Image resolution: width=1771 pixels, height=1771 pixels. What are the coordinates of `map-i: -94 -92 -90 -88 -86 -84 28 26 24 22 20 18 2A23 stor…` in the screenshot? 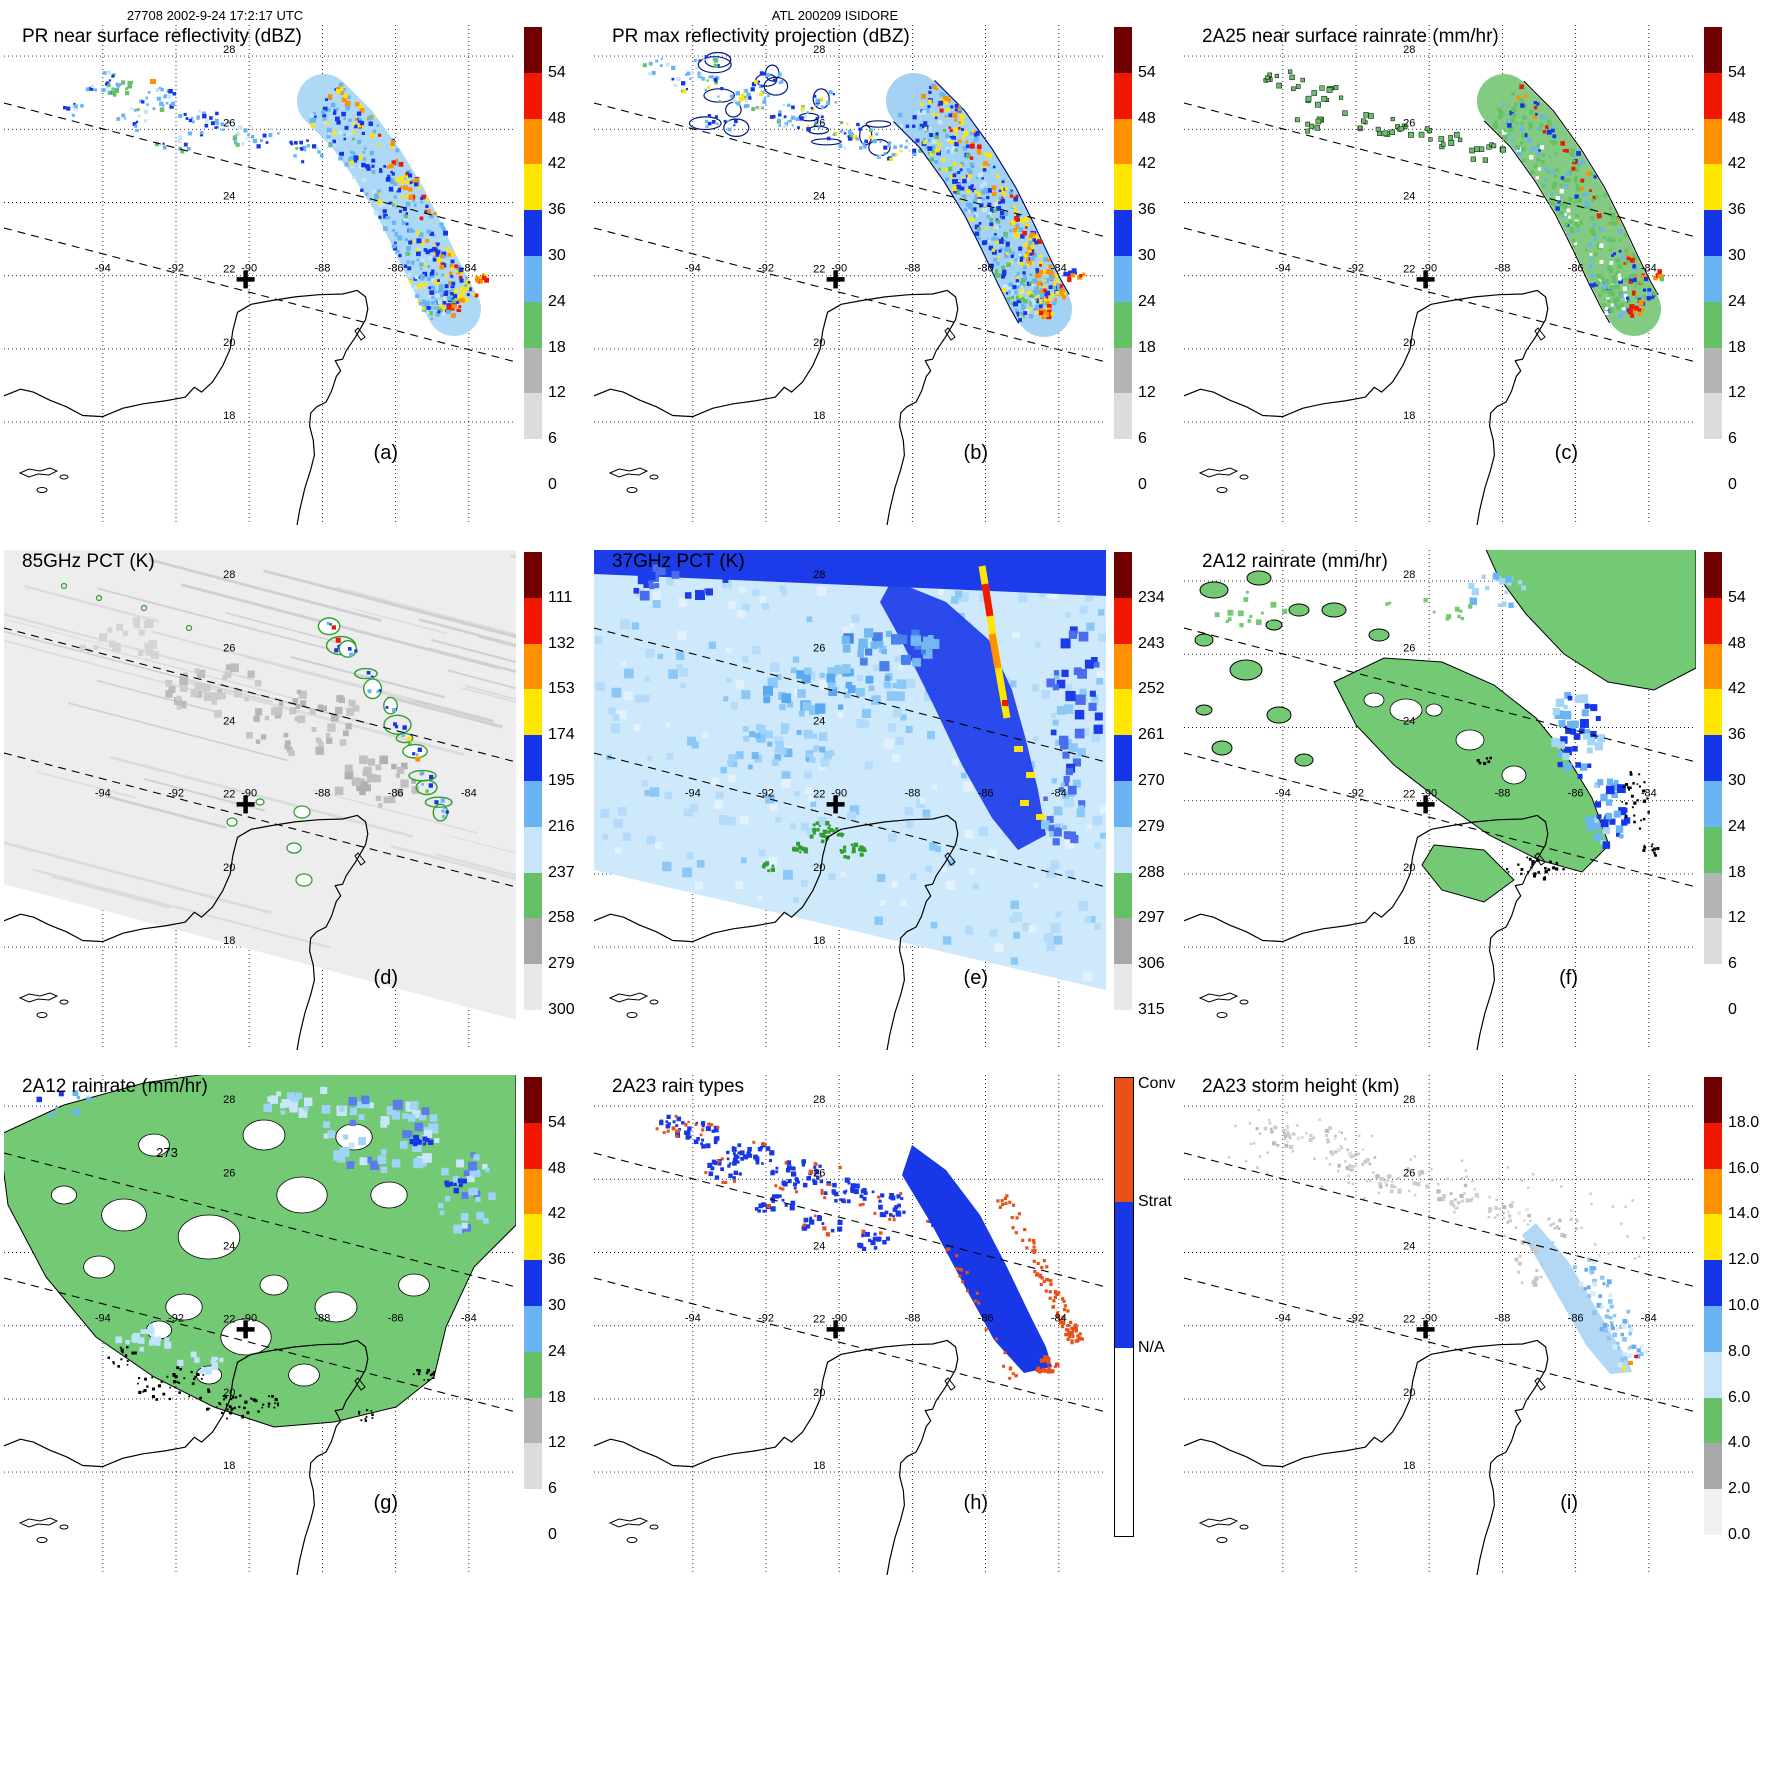 It's located at (1440, 1325).